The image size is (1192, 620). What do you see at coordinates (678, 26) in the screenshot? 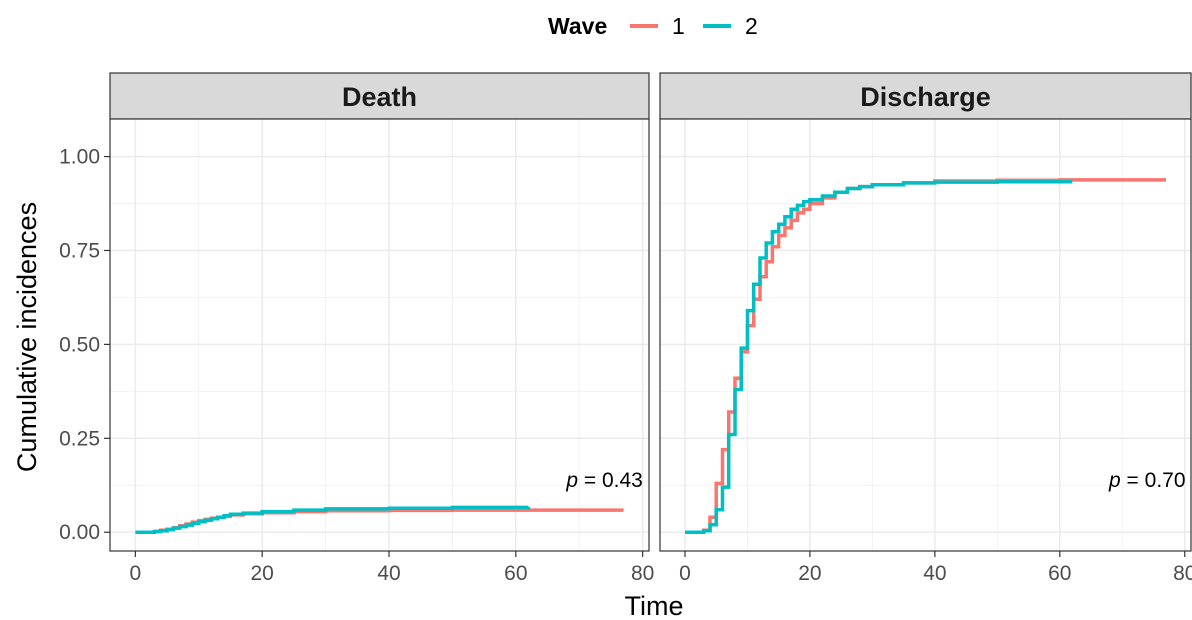
I see `legend-label-1: 1` at bounding box center [678, 26].